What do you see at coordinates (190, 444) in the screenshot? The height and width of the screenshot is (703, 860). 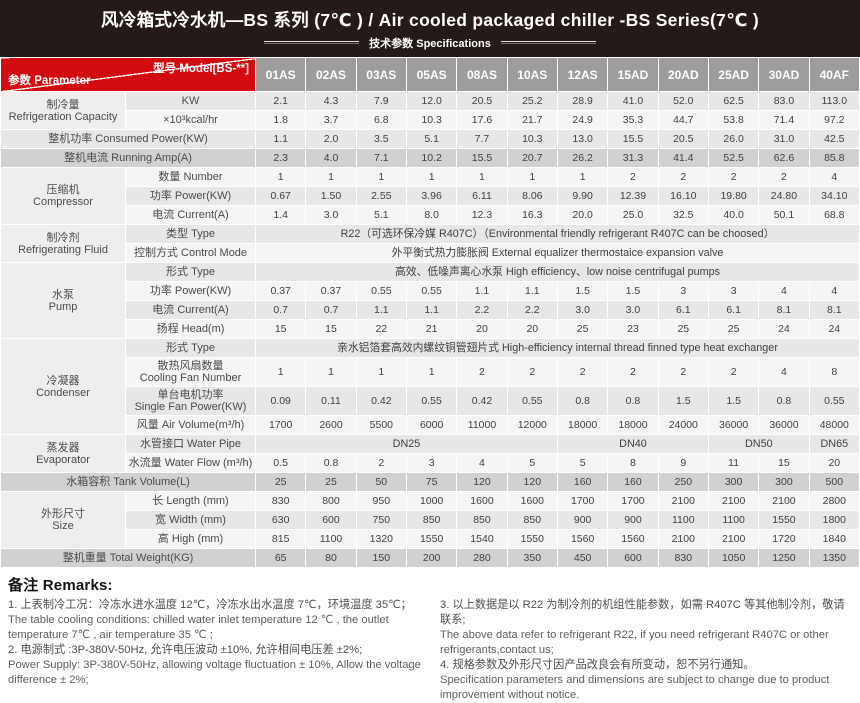 I see `water-pipe-label: 水管接口 Water Pipe` at bounding box center [190, 444].